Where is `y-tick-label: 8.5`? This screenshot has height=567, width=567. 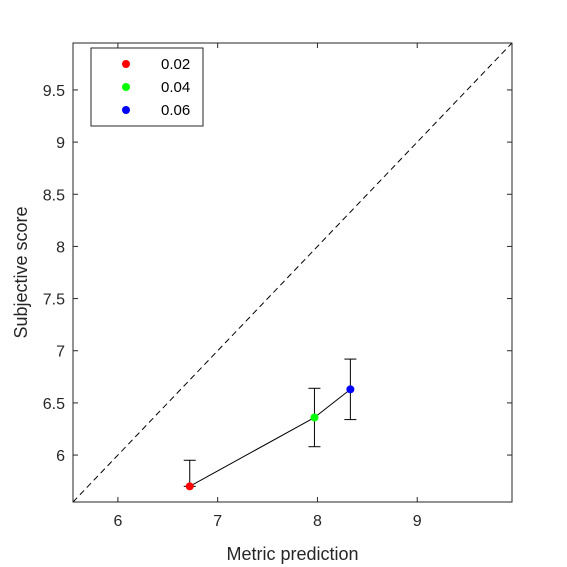 y-tick-label: 8.5 is located at coordinates (54, 195).